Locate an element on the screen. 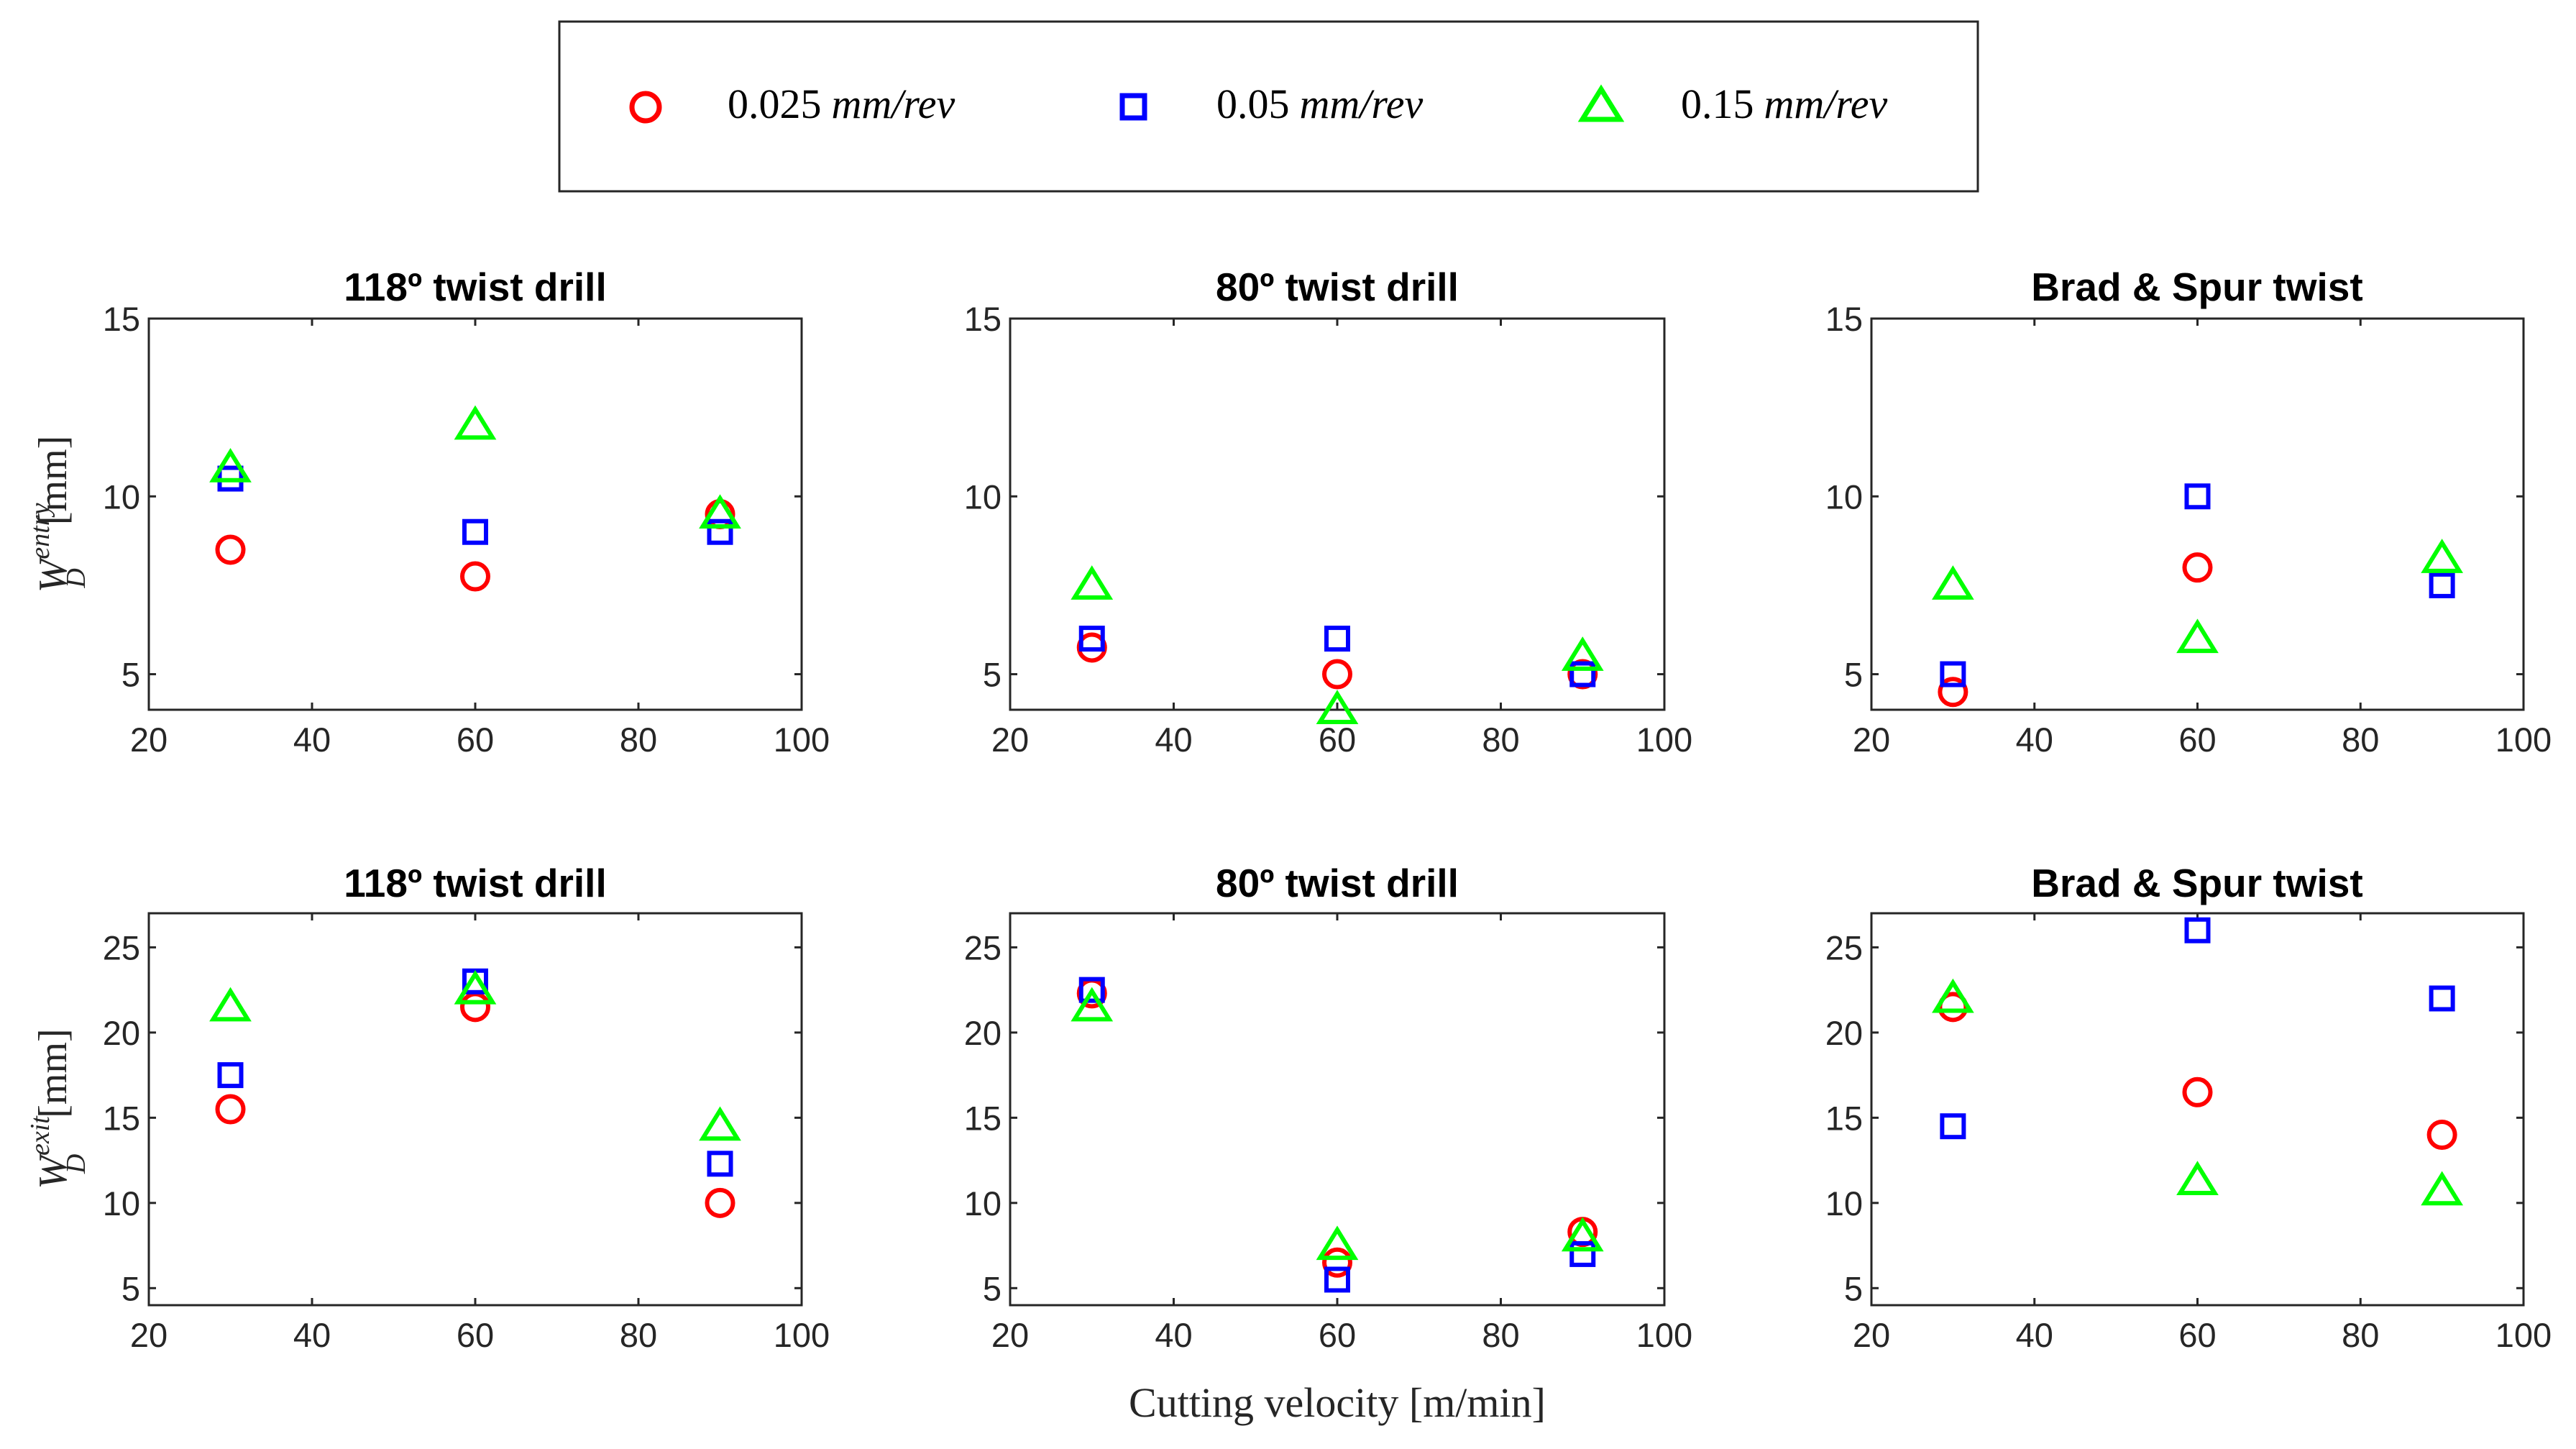 The image size is (2576, 1449). legend-triangle-marker is located at coordinates (1601, 103).